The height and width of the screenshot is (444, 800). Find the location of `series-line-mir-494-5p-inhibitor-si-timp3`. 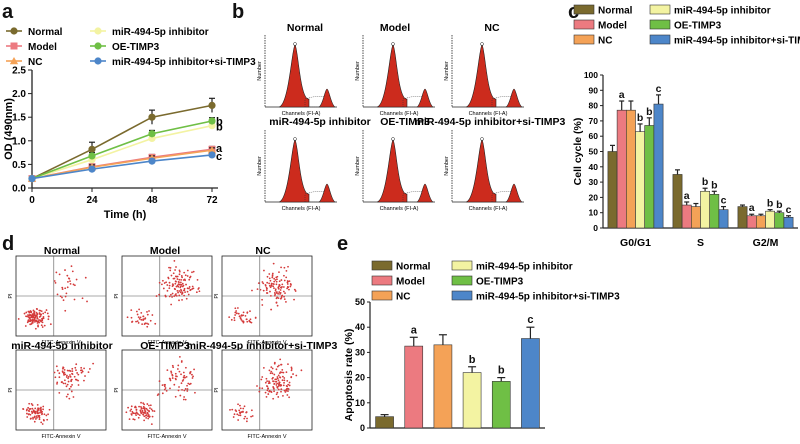

series-line-mir-494-5p-inhibitor-si-timp3 is located at coordinates (122, 167).